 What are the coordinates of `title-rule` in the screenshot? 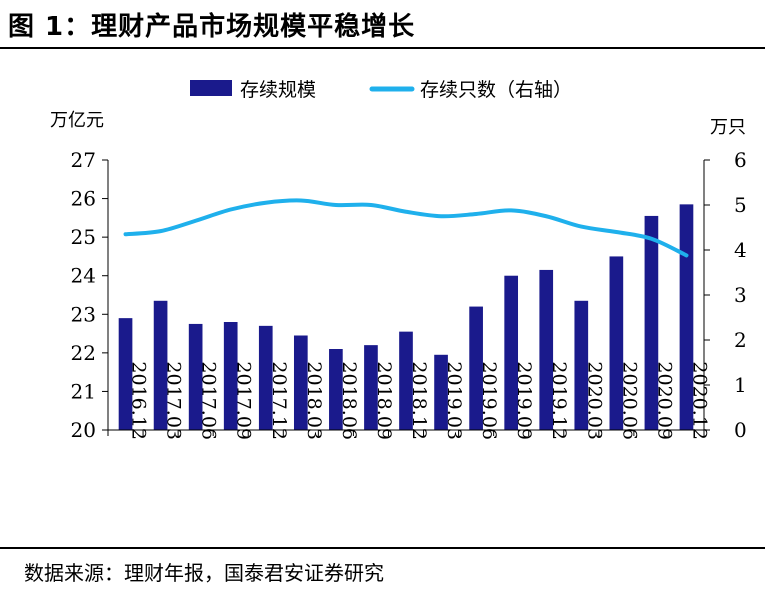 It's located at (382, 48).